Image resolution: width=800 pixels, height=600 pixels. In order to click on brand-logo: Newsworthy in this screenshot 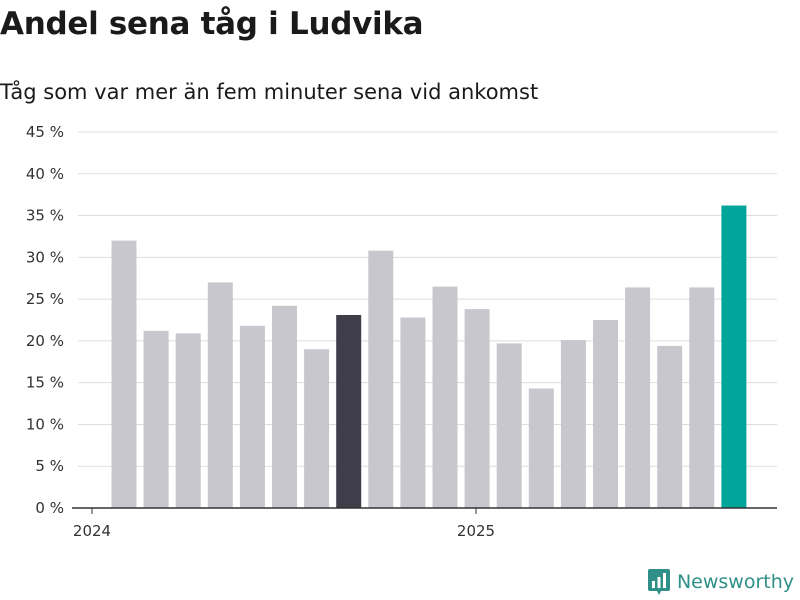, I will do `click(720, 582)`.